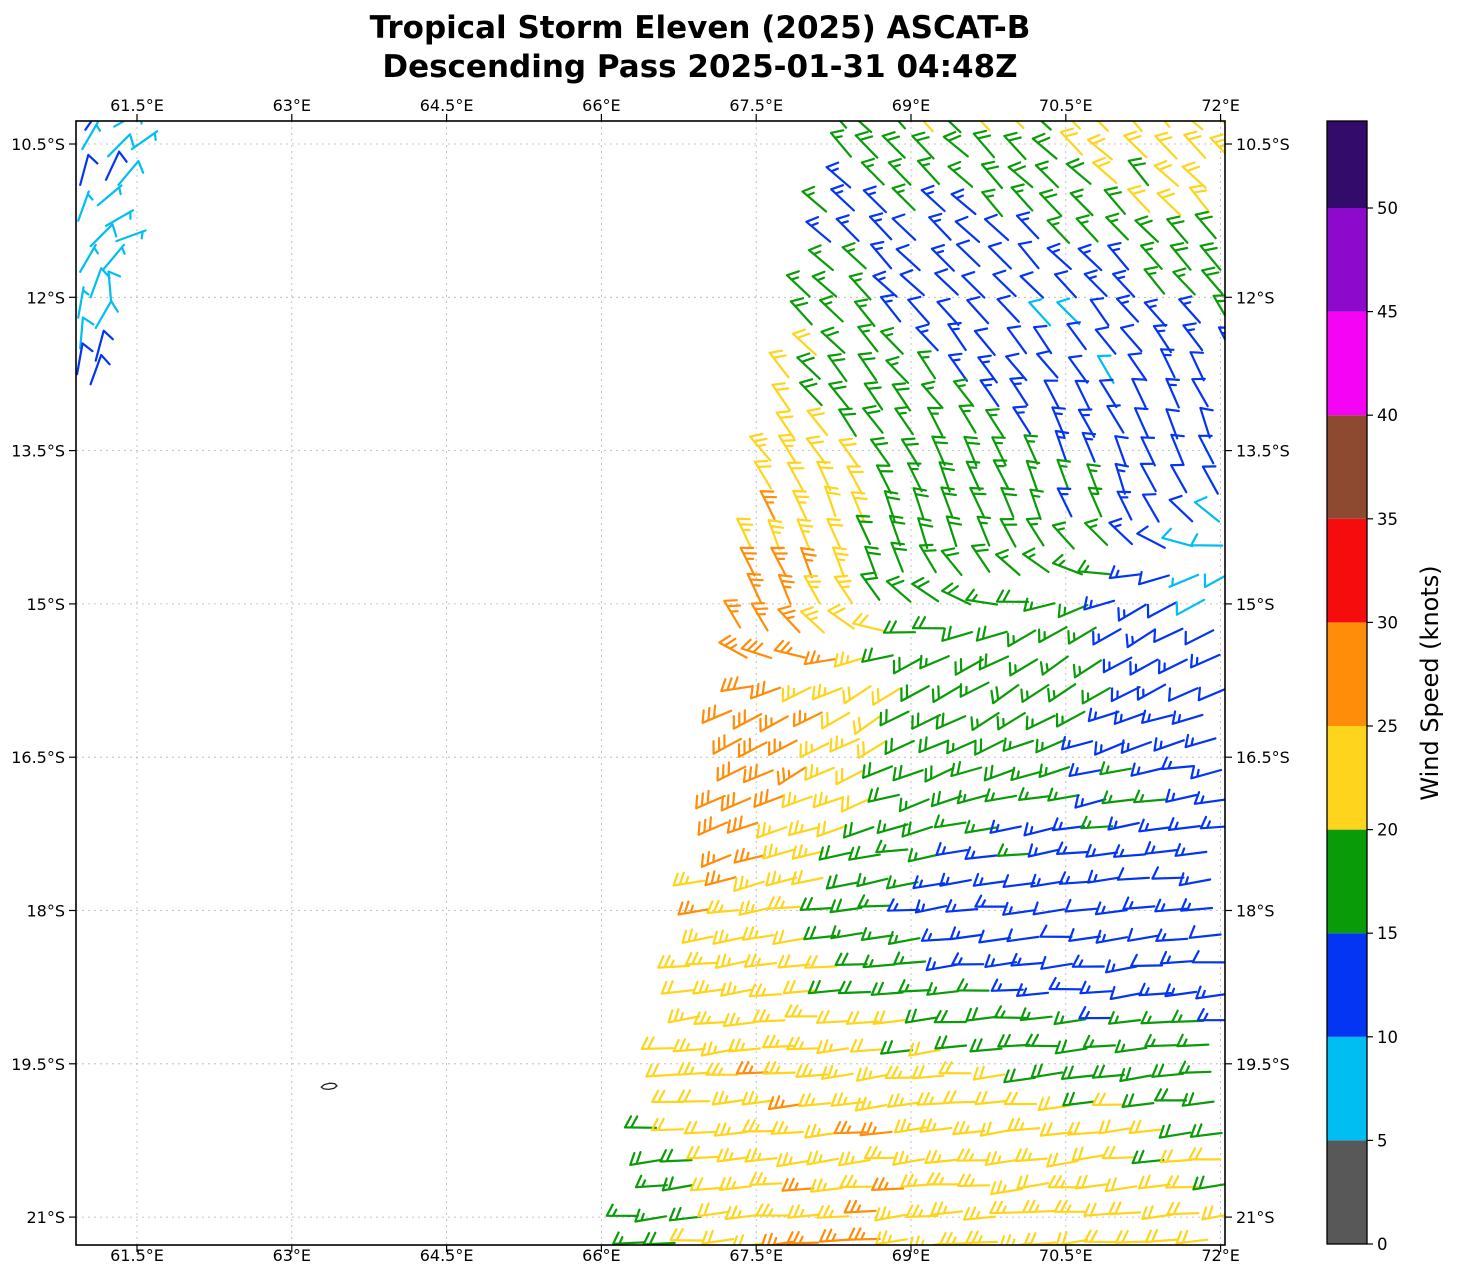 The width and height of the screenshot is (1462, 1268). I want to click on lat-tick-label-left: 15°S, so click(45, 604).